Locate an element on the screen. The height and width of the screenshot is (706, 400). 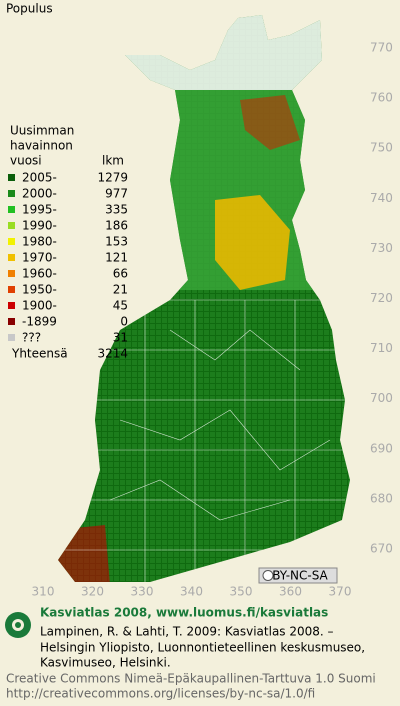
legend-label: 2005- is located at coordinates (39, 178).